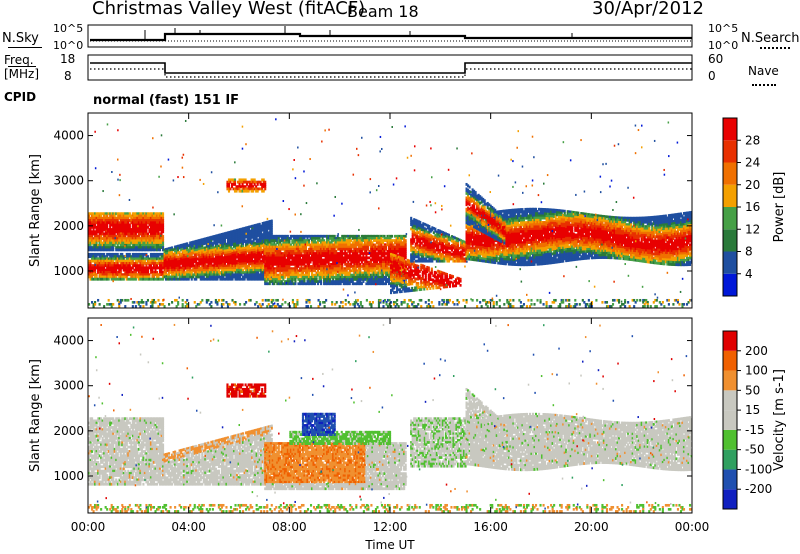 This screenshot has height=554, width=800. I want to click on colorbar-tick-label: 12, so click(752, 229).